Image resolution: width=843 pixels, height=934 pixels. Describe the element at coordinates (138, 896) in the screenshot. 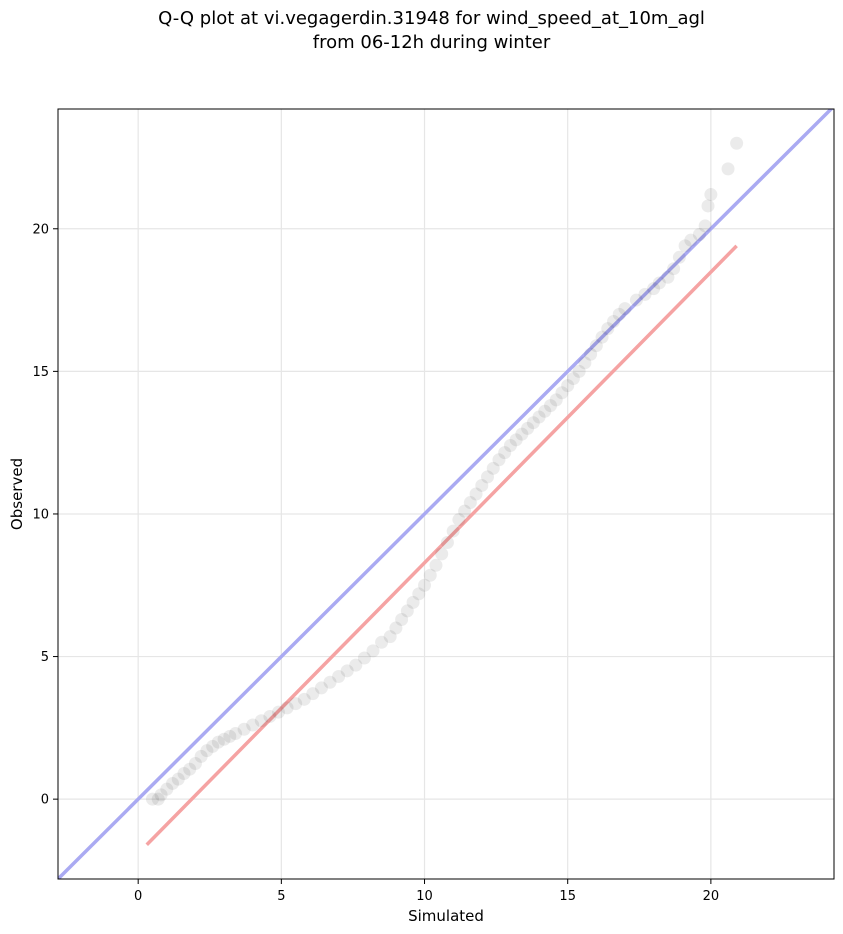

I see `x-tick-label: 0` at that location.